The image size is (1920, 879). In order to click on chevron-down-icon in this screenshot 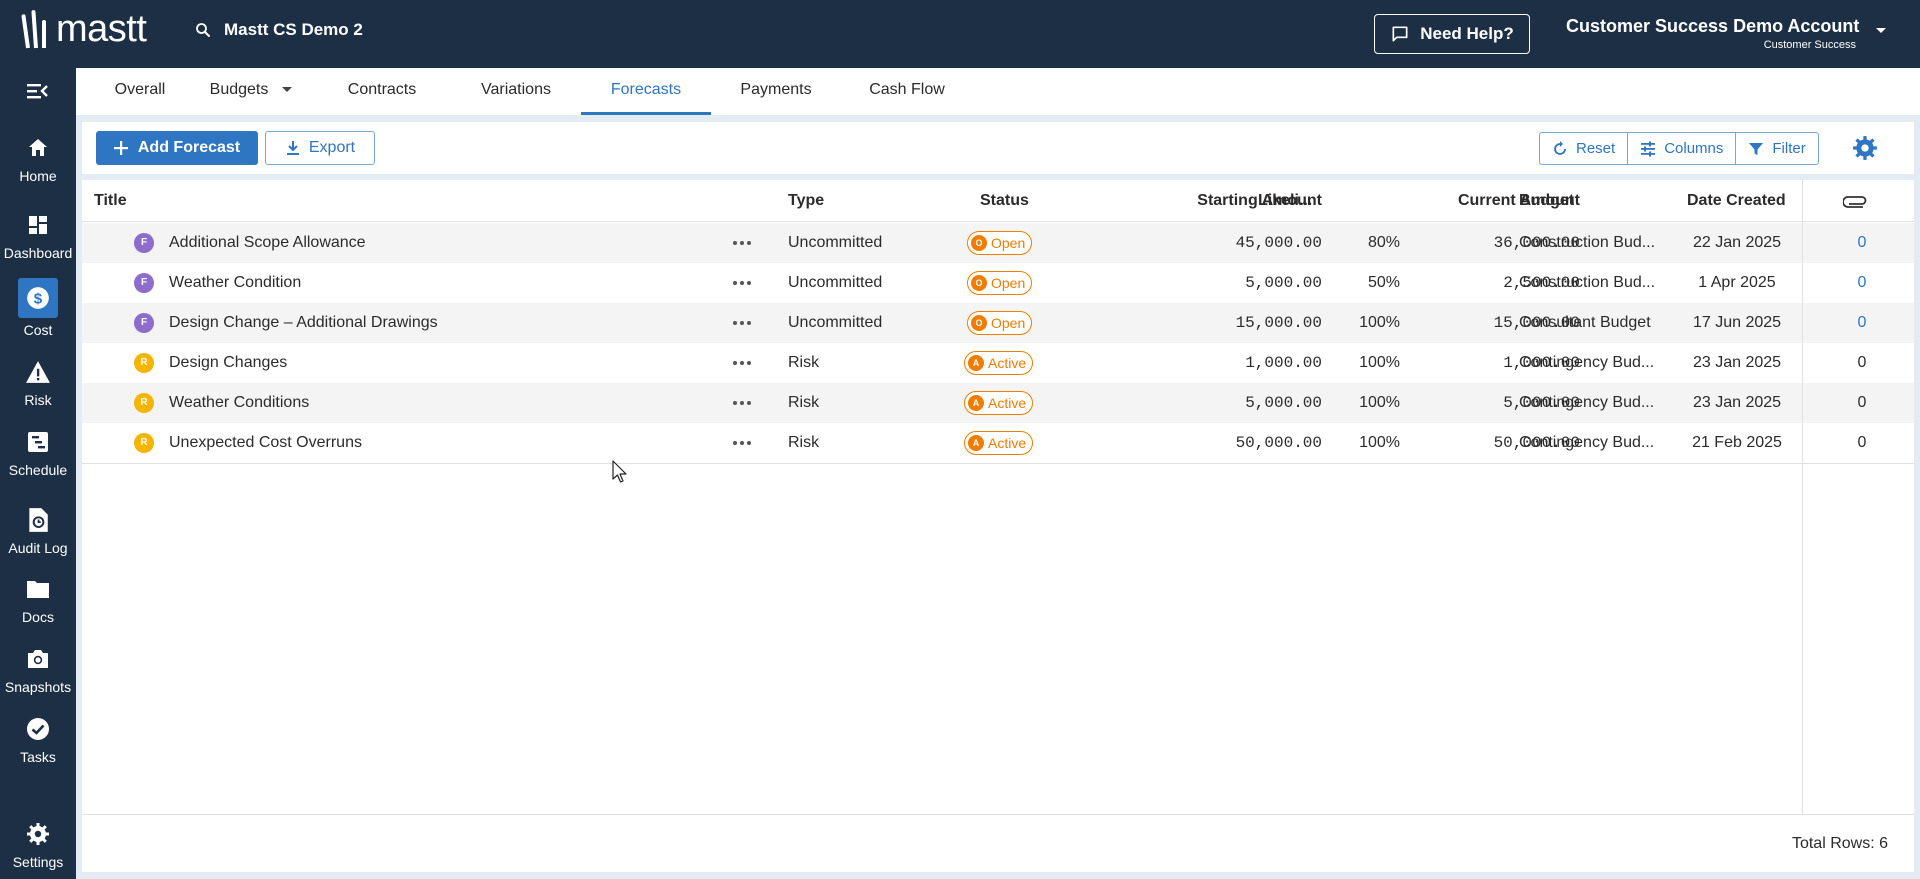, I will do `click(287, 90)`.